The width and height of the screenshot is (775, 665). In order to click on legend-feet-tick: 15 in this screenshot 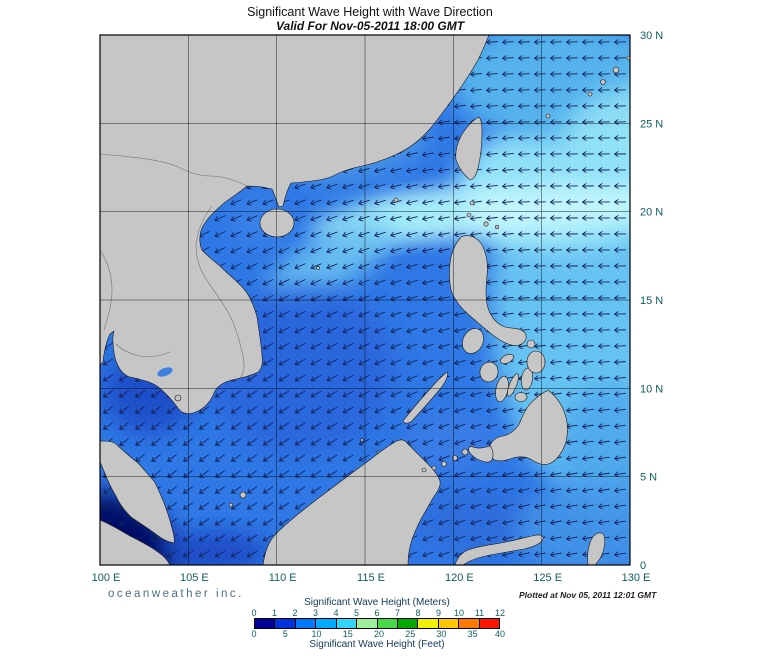, I will do `click(347, 634)`.